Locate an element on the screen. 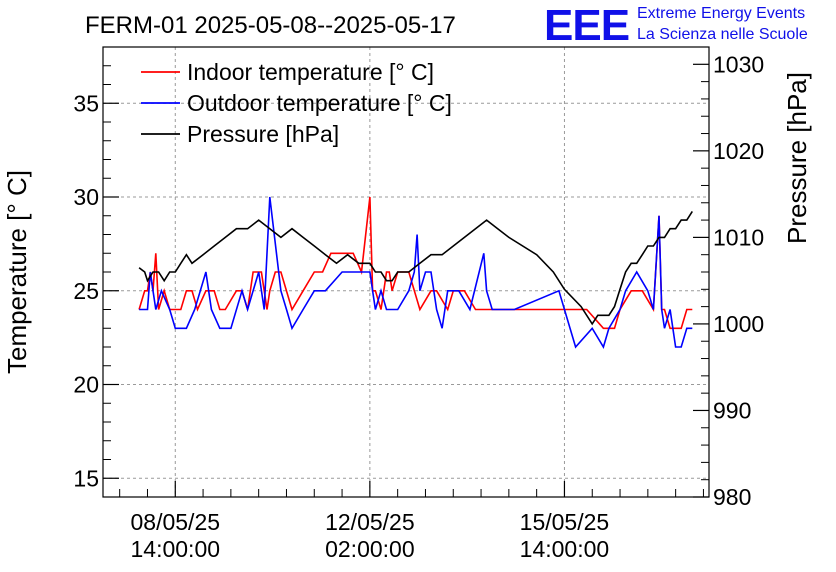 The image size is (836, 572). logo-line-2: La Scienza nelle Scuole is located at coordinates (722, 34).